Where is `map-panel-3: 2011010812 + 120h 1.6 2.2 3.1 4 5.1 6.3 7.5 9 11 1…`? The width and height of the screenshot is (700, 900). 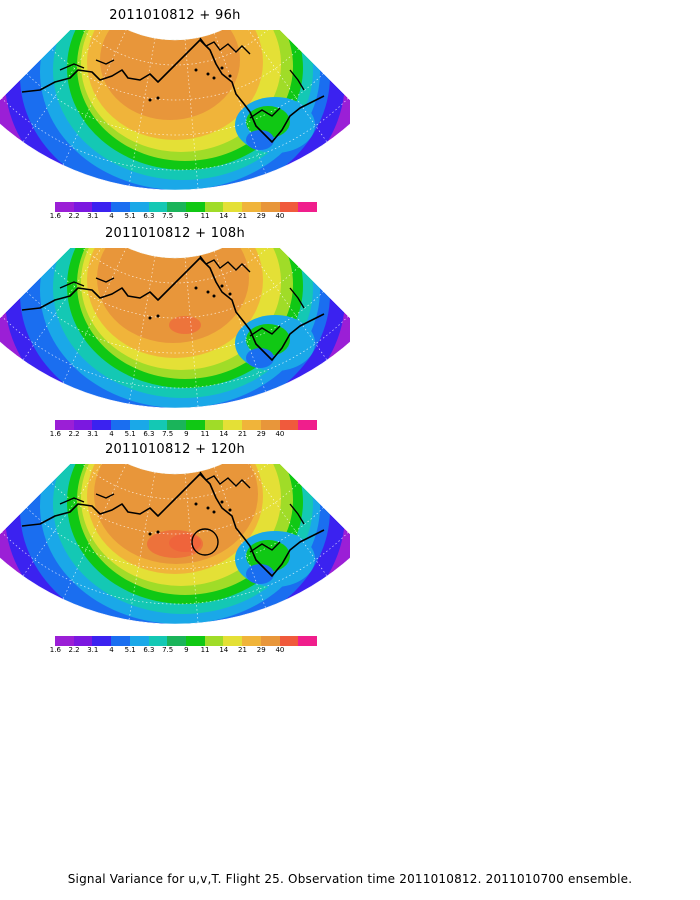
map-panel-3: 2011010812 + 120h 1.6 2.2 3.1 4 5.1 6.3 7.5 9 11 1… is located at coordinates (175, 544).